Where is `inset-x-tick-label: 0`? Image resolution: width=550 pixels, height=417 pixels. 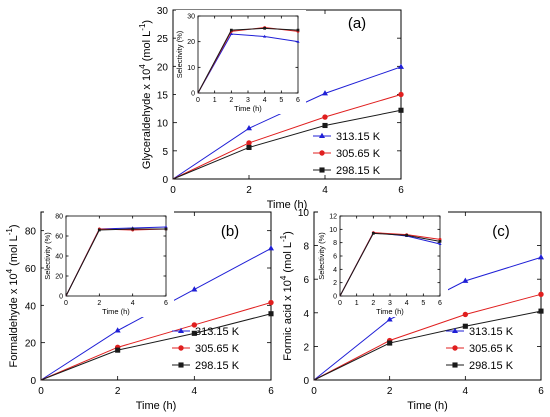
inset-x-tick-label: 0 is located at coordinates (66, 303).